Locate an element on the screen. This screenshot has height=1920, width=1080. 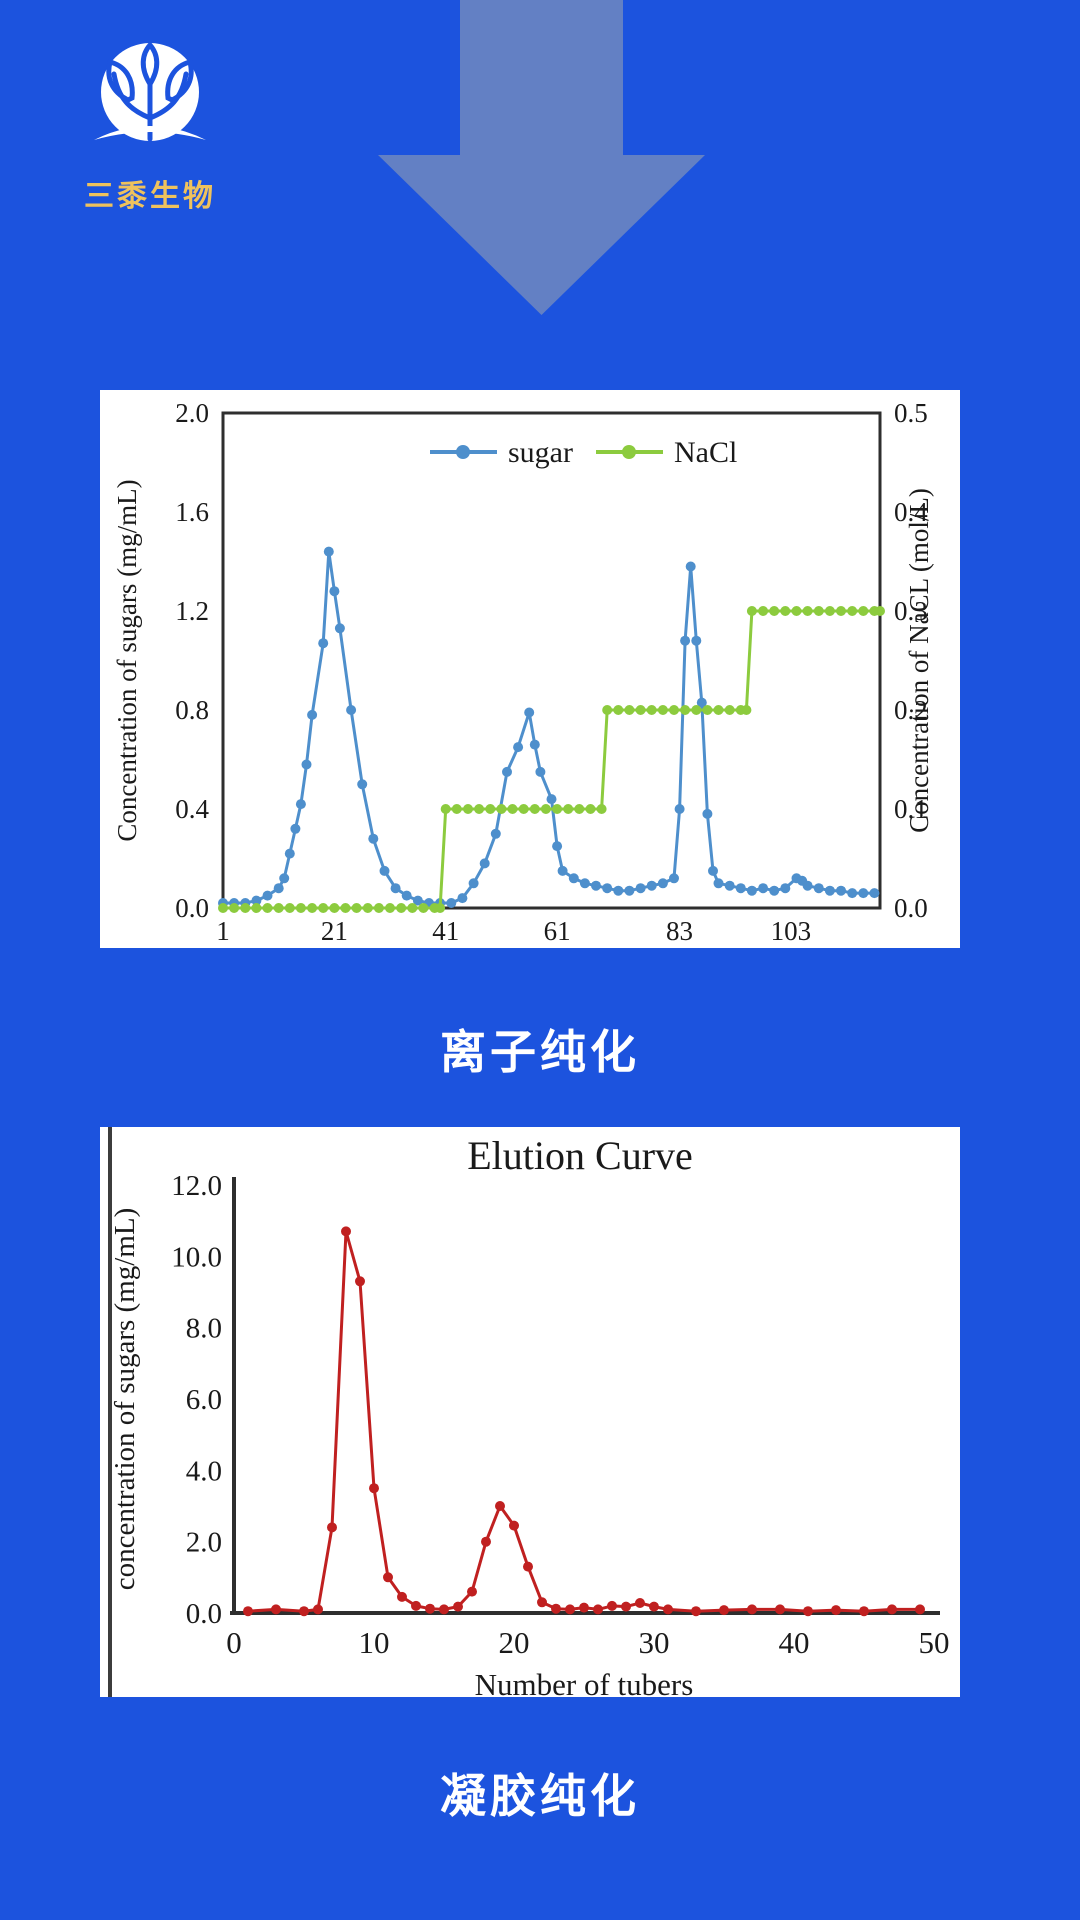
svg-text: 0.5 is located at coordinates (911, 413).